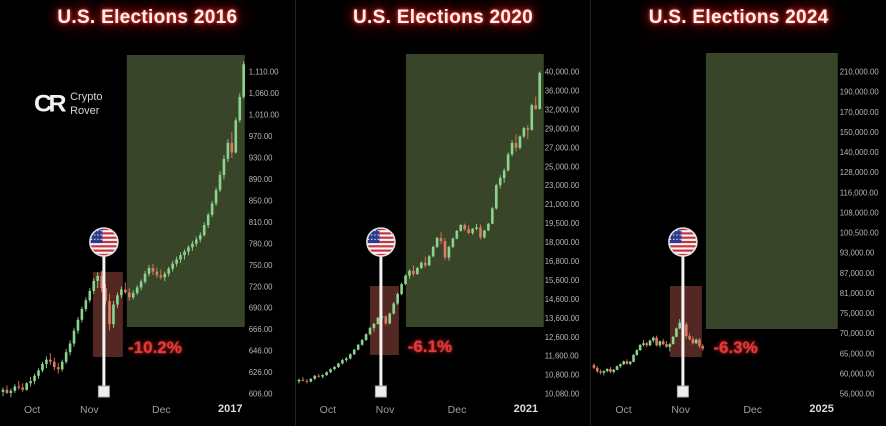 This screenshot has width=886, height=426. I want to click on price-tick: 1,060.00, so click(264, 93).